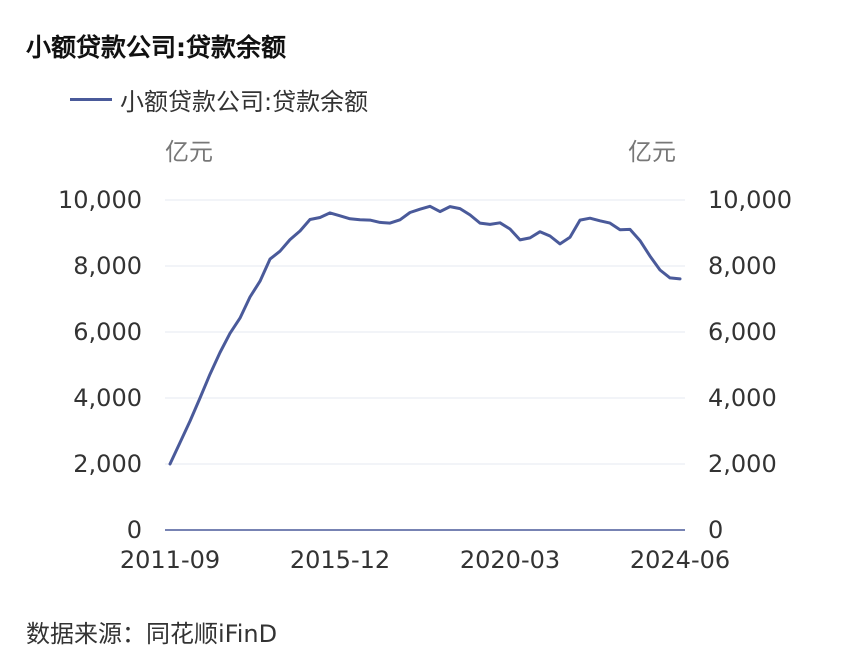  Describe the element at coordinates (134, 530) in the screenshot. I see `y-tick-label-left: 0` at that location.